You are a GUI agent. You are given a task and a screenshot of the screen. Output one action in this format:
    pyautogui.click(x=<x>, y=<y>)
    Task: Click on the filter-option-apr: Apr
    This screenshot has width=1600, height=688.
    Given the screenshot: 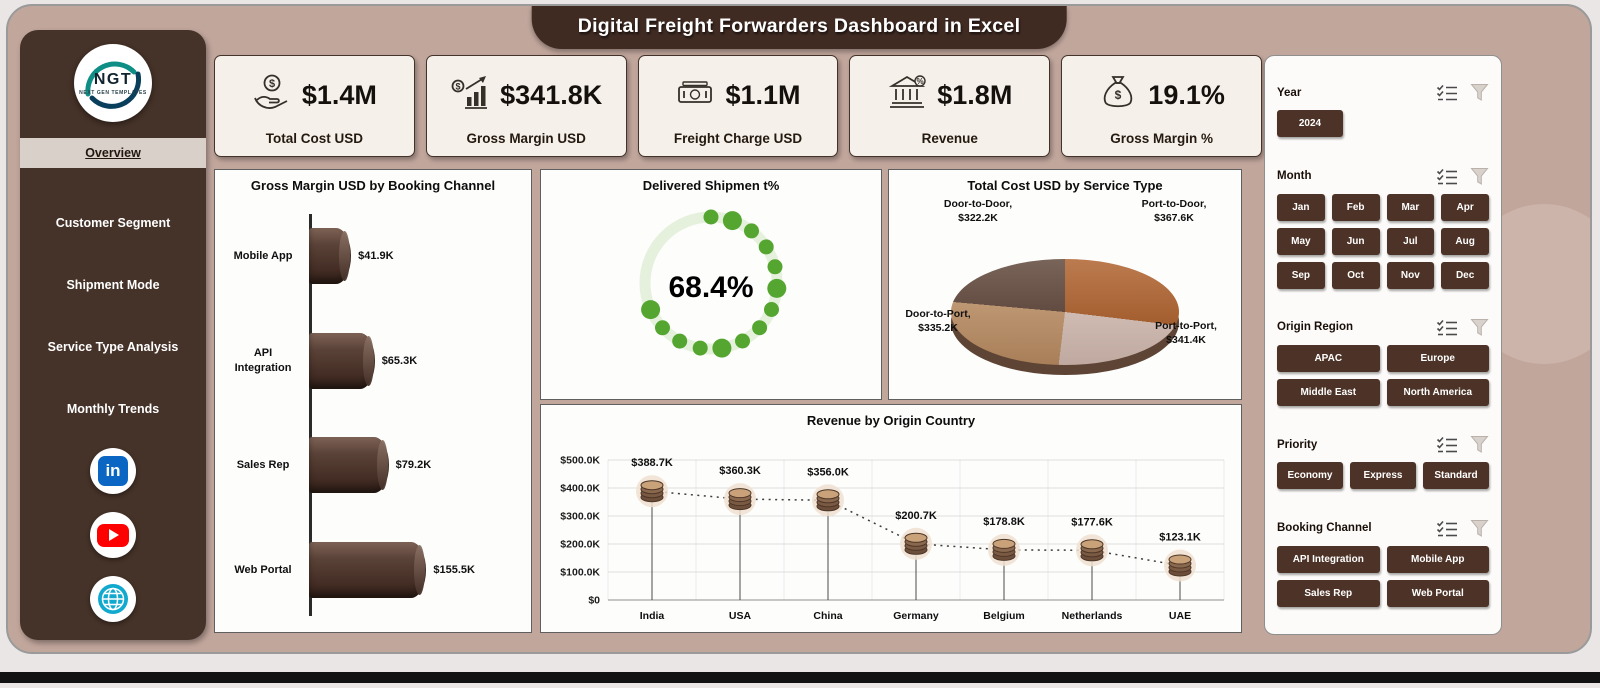 What is the action you would take?
    pyautogui.click(x=1465, y=207)
    